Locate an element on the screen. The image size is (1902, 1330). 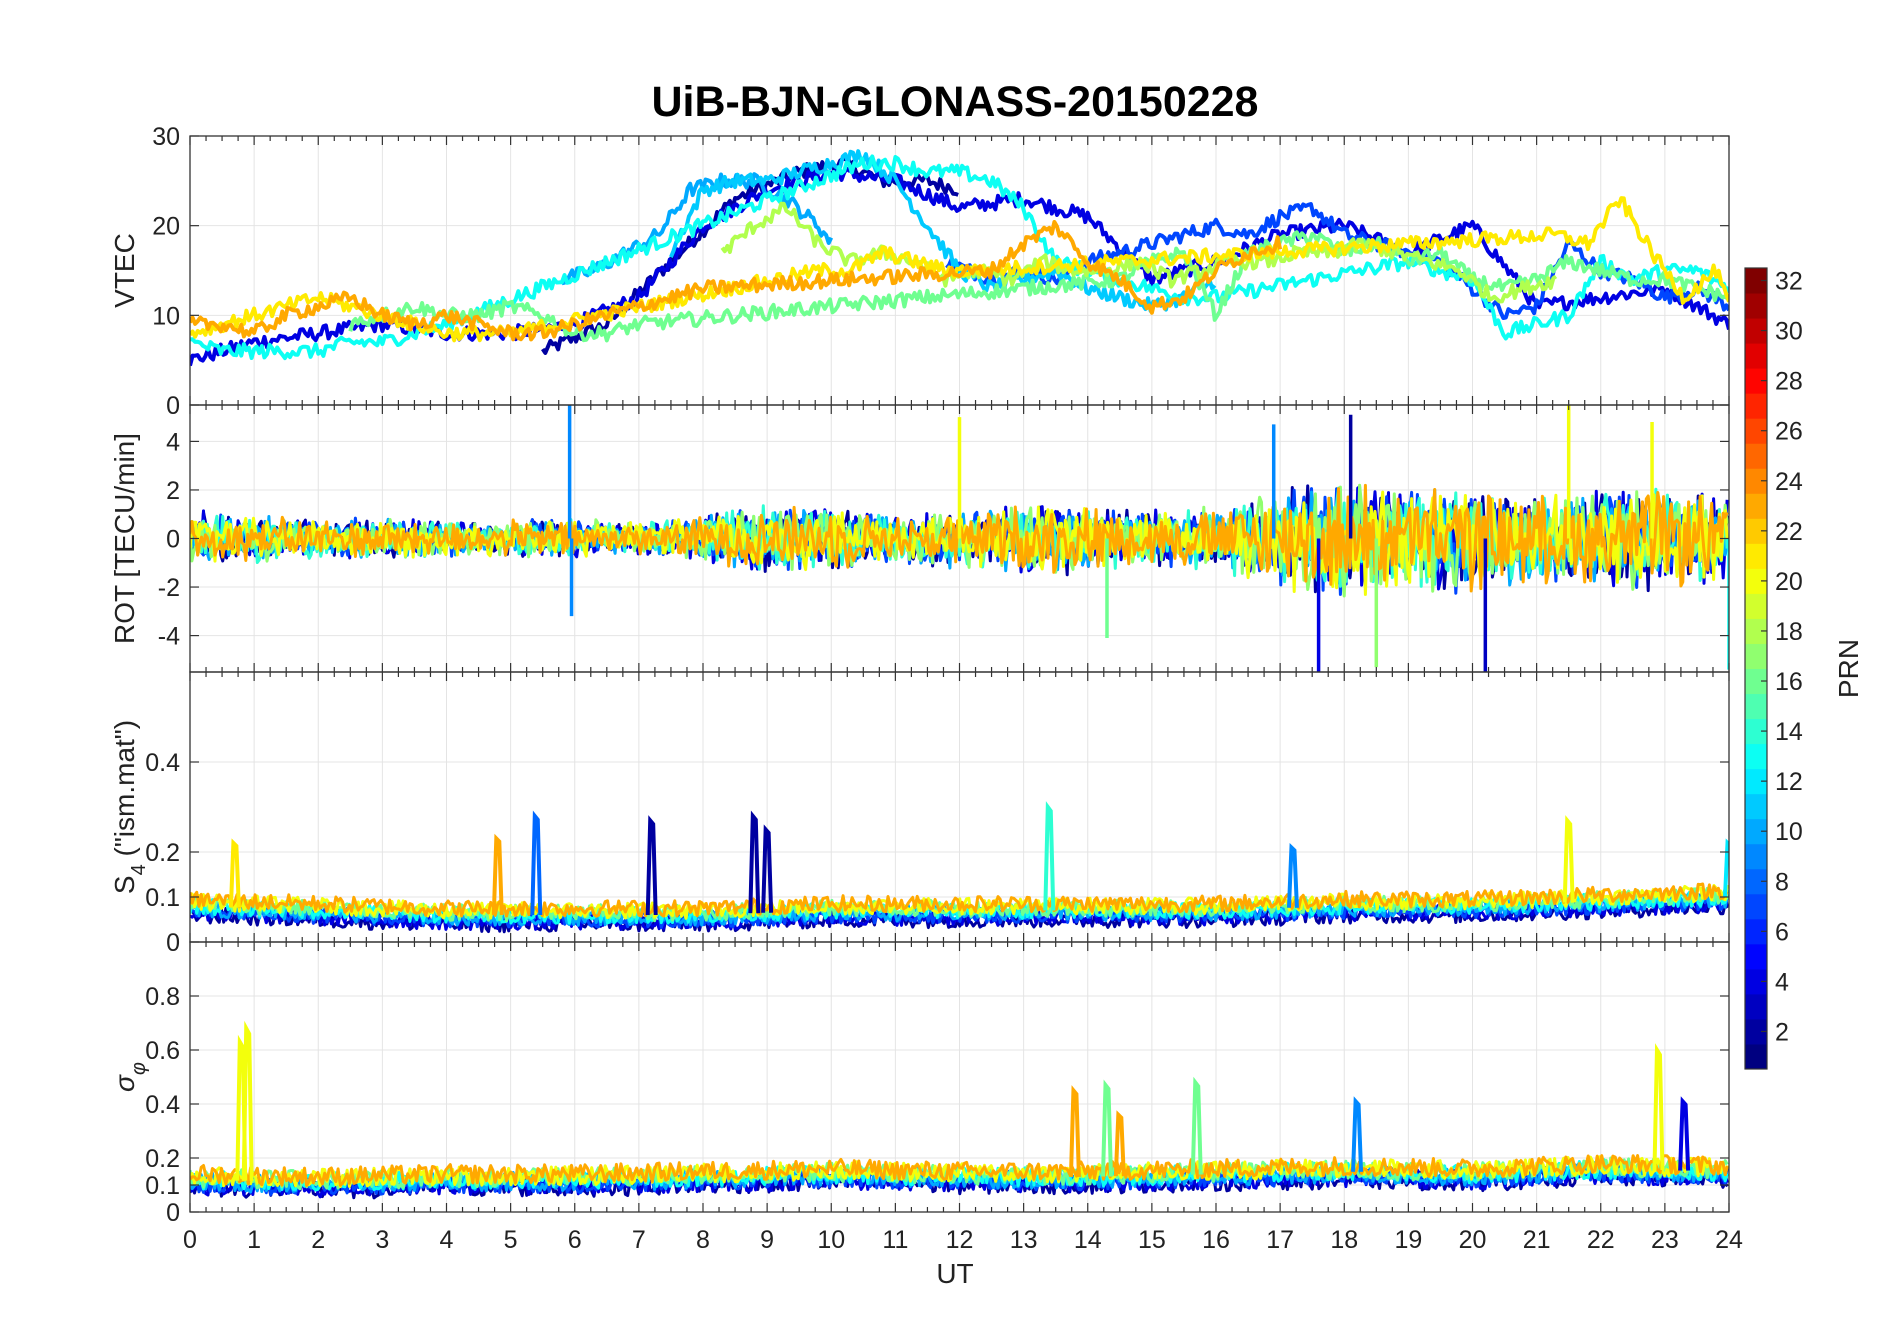
x-tick-label: 23 is located at coordinates (1665, 1240).